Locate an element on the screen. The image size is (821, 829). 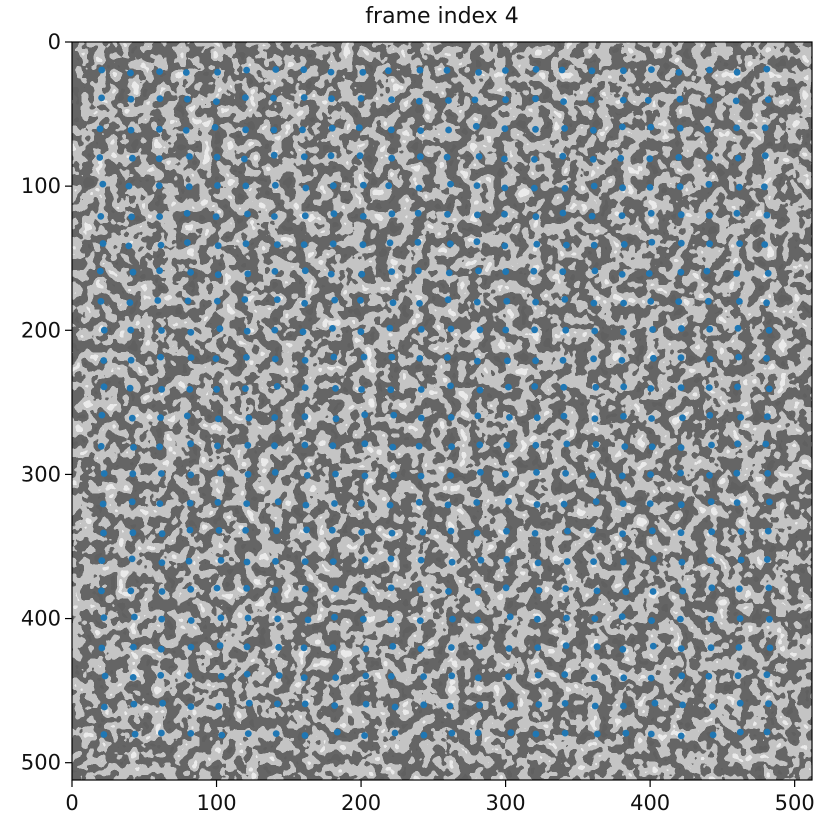
x-tick-label: 300 is located at coordinates (506, 803).